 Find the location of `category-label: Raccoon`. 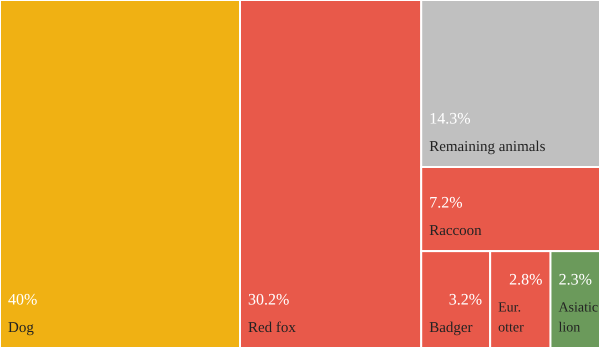

category-label: Raccoon is located at coordinates (455, 231).